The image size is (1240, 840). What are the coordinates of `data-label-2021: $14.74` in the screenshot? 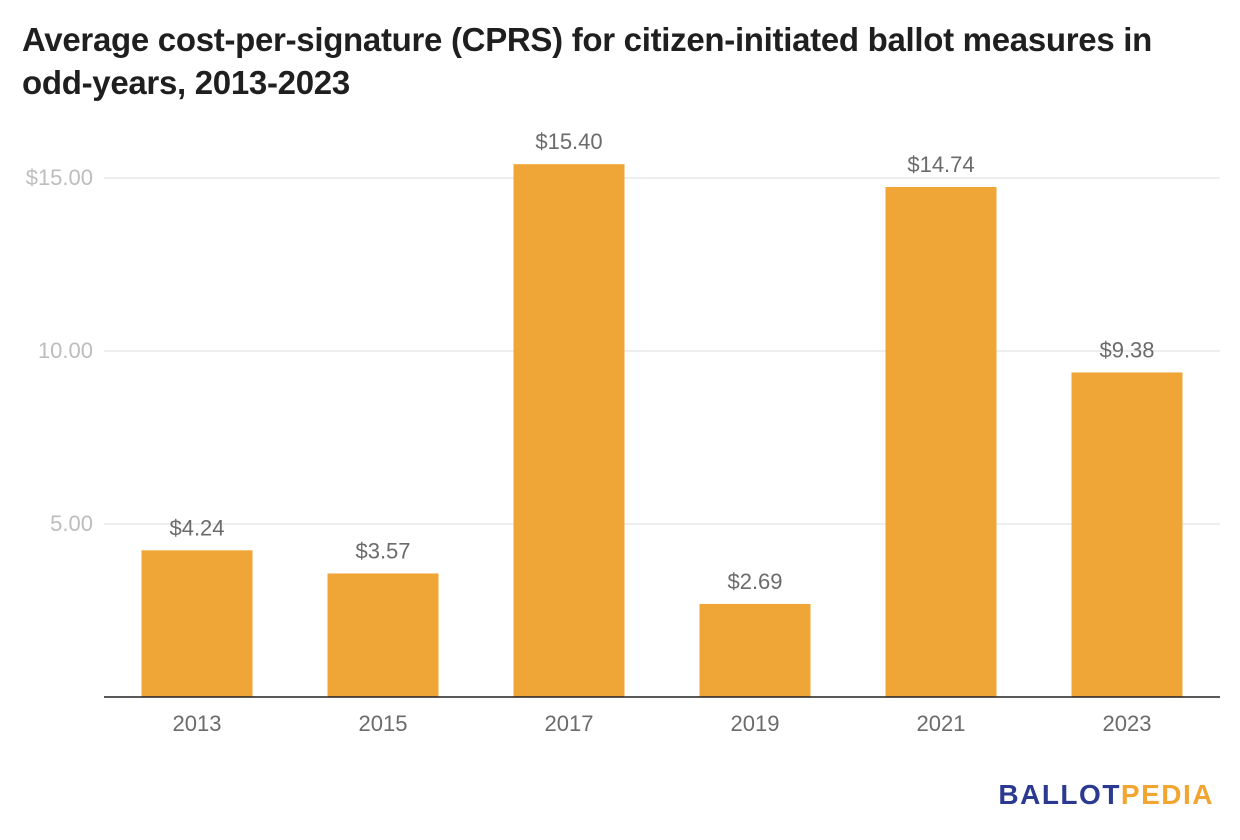 It's located at (940, 164).